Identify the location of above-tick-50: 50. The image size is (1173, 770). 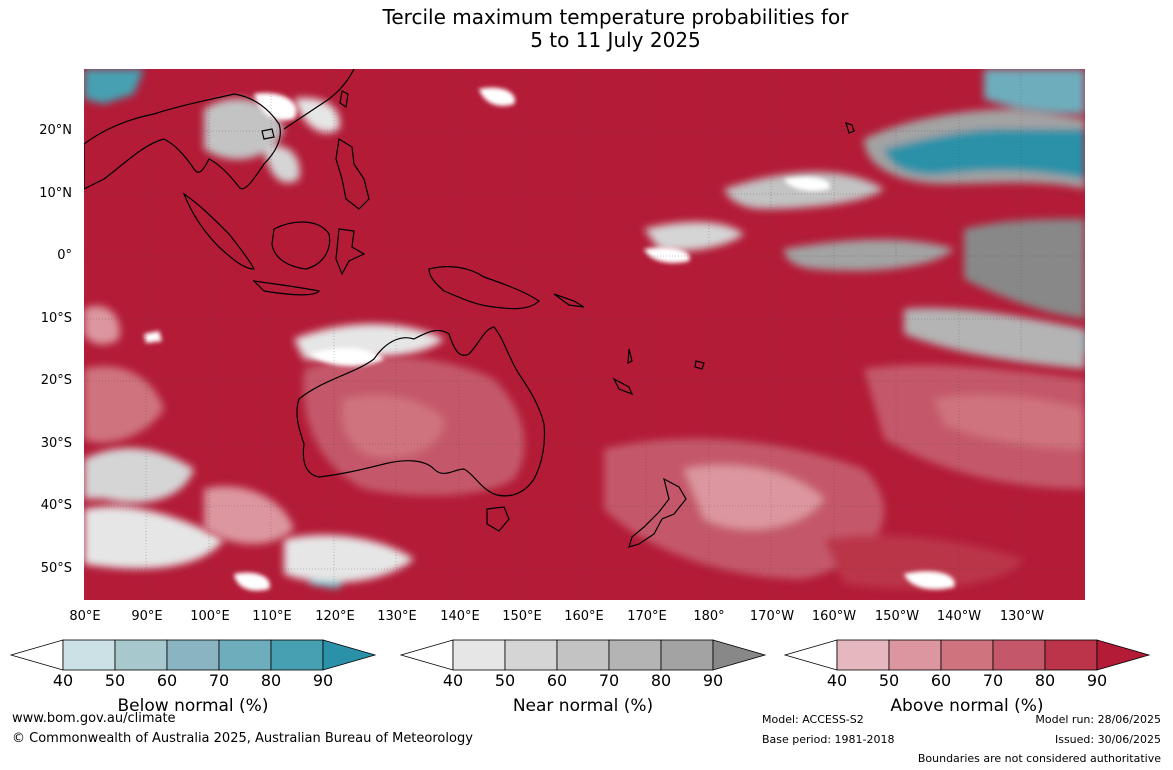
(889, 680).